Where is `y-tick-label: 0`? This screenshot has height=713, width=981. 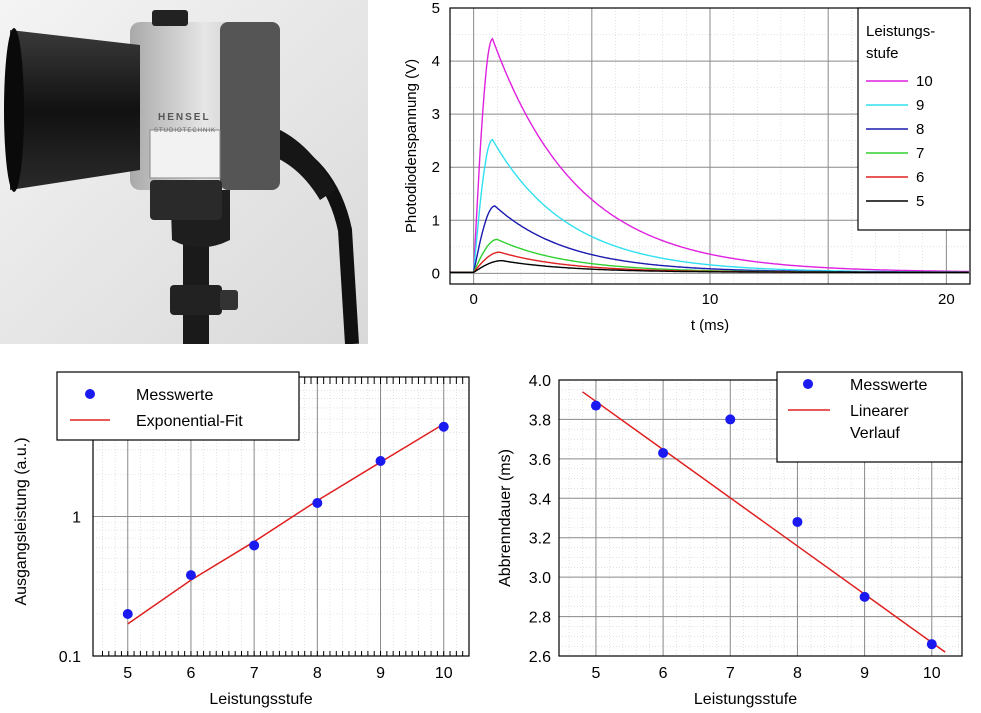
y-tick-label: 0 is located at coordinates (436, 273).